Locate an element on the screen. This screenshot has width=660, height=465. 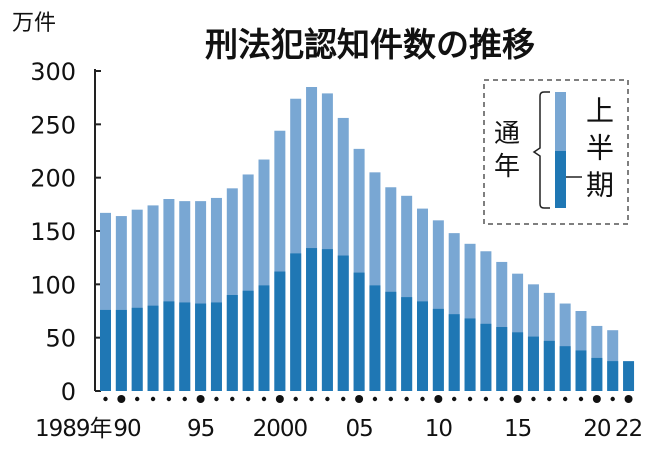
x-tick-label: 90 is located at coordinates (127, 429).